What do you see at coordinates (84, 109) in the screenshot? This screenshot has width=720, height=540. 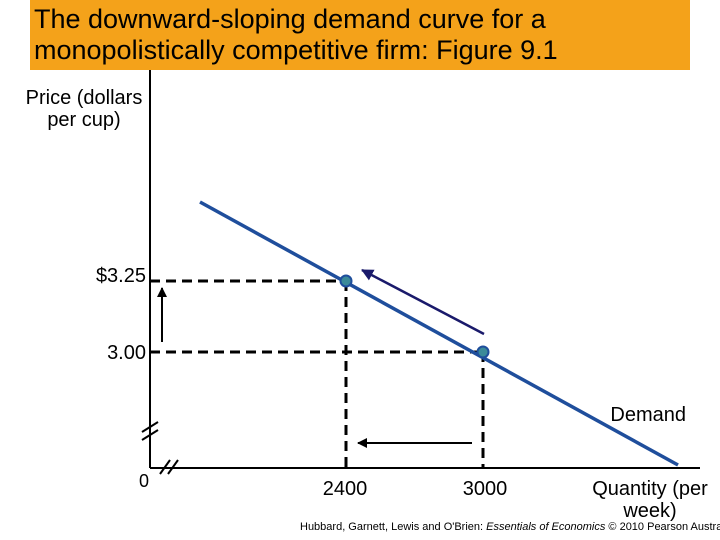 I see `y-axis-label: Price (dollars per cup)` at bounding box center [84, 109].